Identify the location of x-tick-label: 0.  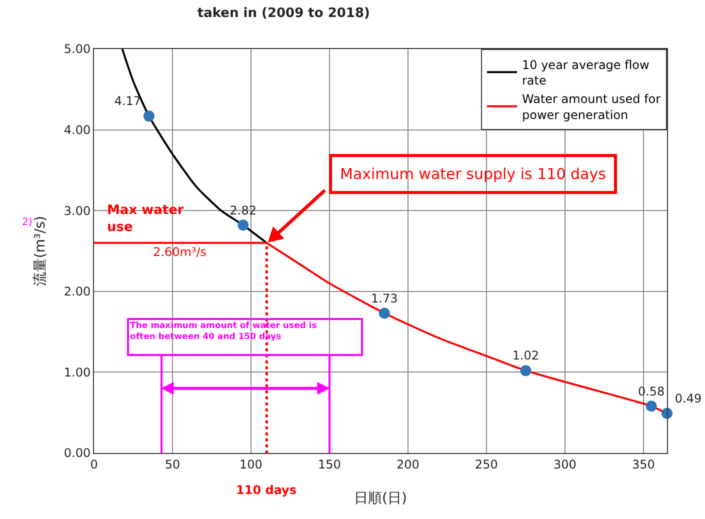
(94, 464).